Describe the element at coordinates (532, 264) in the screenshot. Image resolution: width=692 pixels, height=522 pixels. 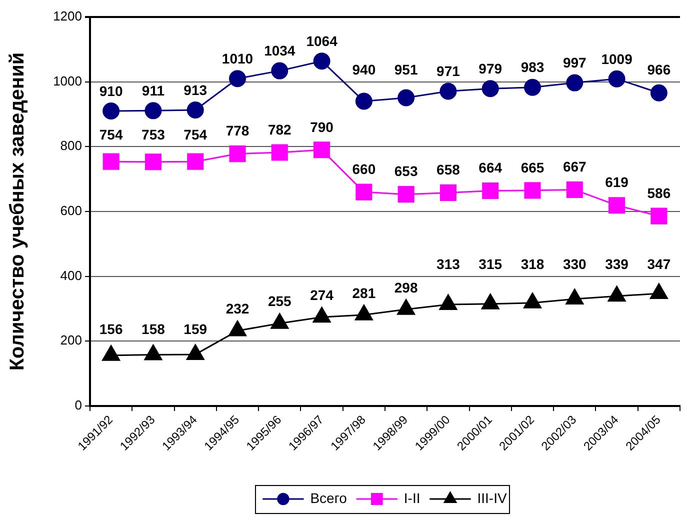
I see `data-label: 318` at that location.